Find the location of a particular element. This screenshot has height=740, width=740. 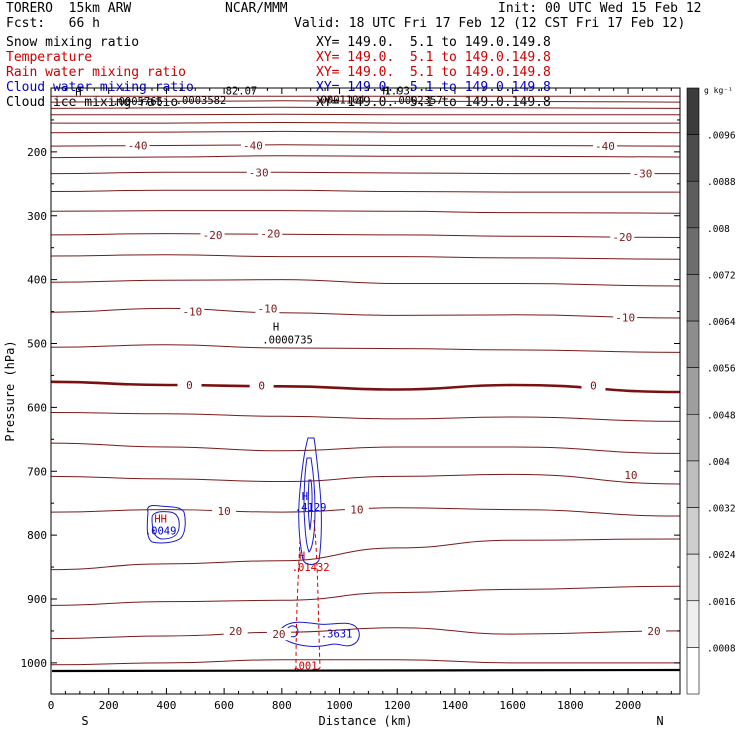

y-tick-label: 300 is located at coordinates (37, 216).